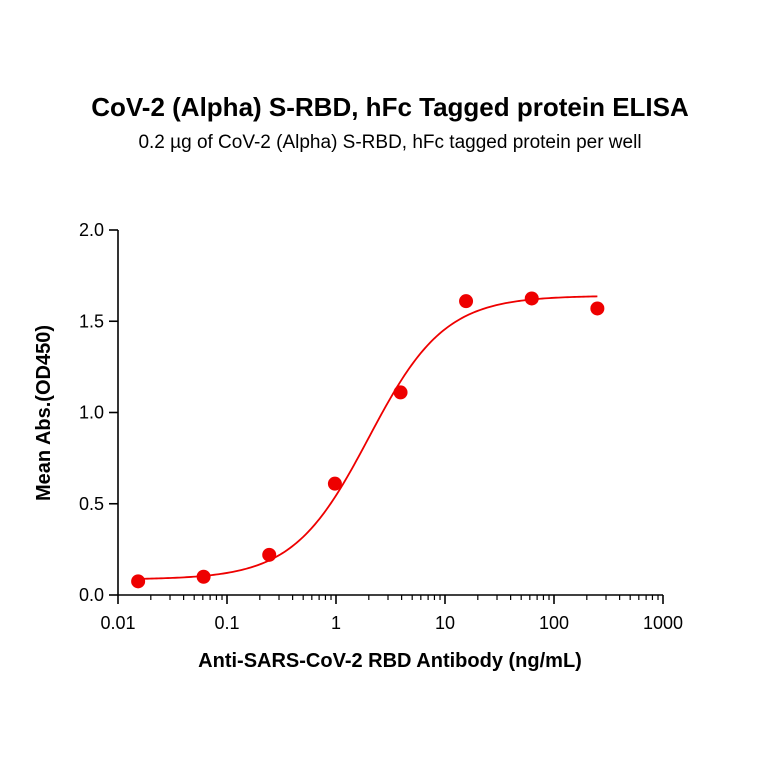 This screenshot has width=764, height=764. What do you see at coordinates (336, 623) in the screenshot?
I see `x-tick-label: 1` at bounding box center [336, 623].